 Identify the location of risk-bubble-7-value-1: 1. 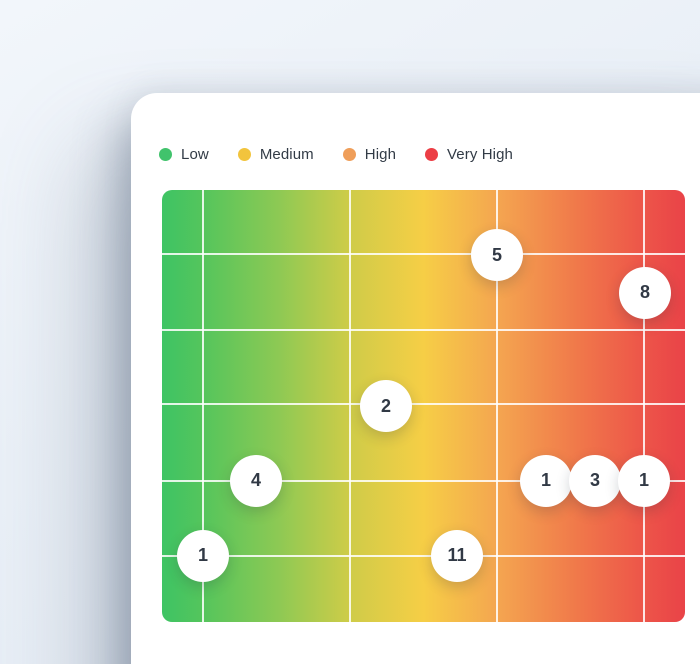
(203, 555).